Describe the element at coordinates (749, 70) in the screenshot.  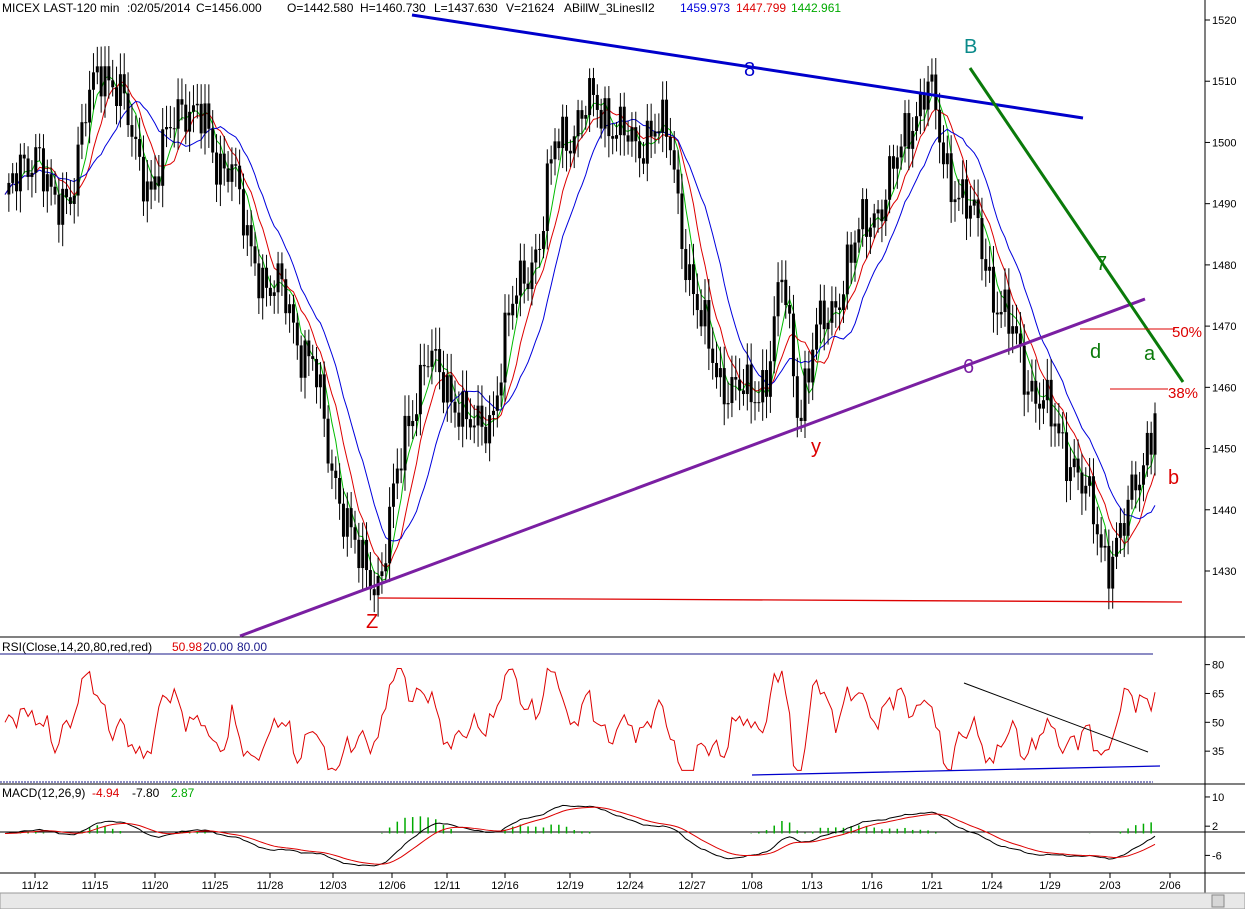
I see `label-line-8: 8` at that location.